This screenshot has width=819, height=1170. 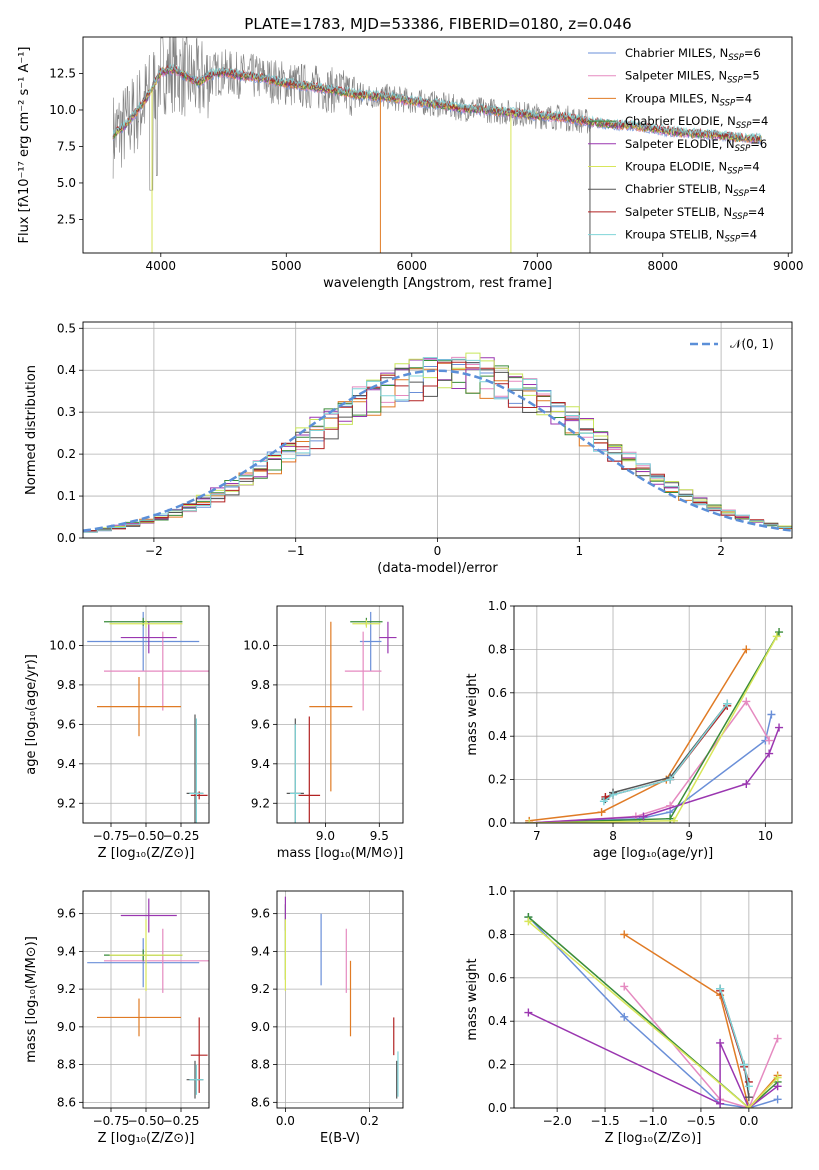 I want to click on mass-vs-EBV-ytick-label: 9.6, so click(x=260, y=914).